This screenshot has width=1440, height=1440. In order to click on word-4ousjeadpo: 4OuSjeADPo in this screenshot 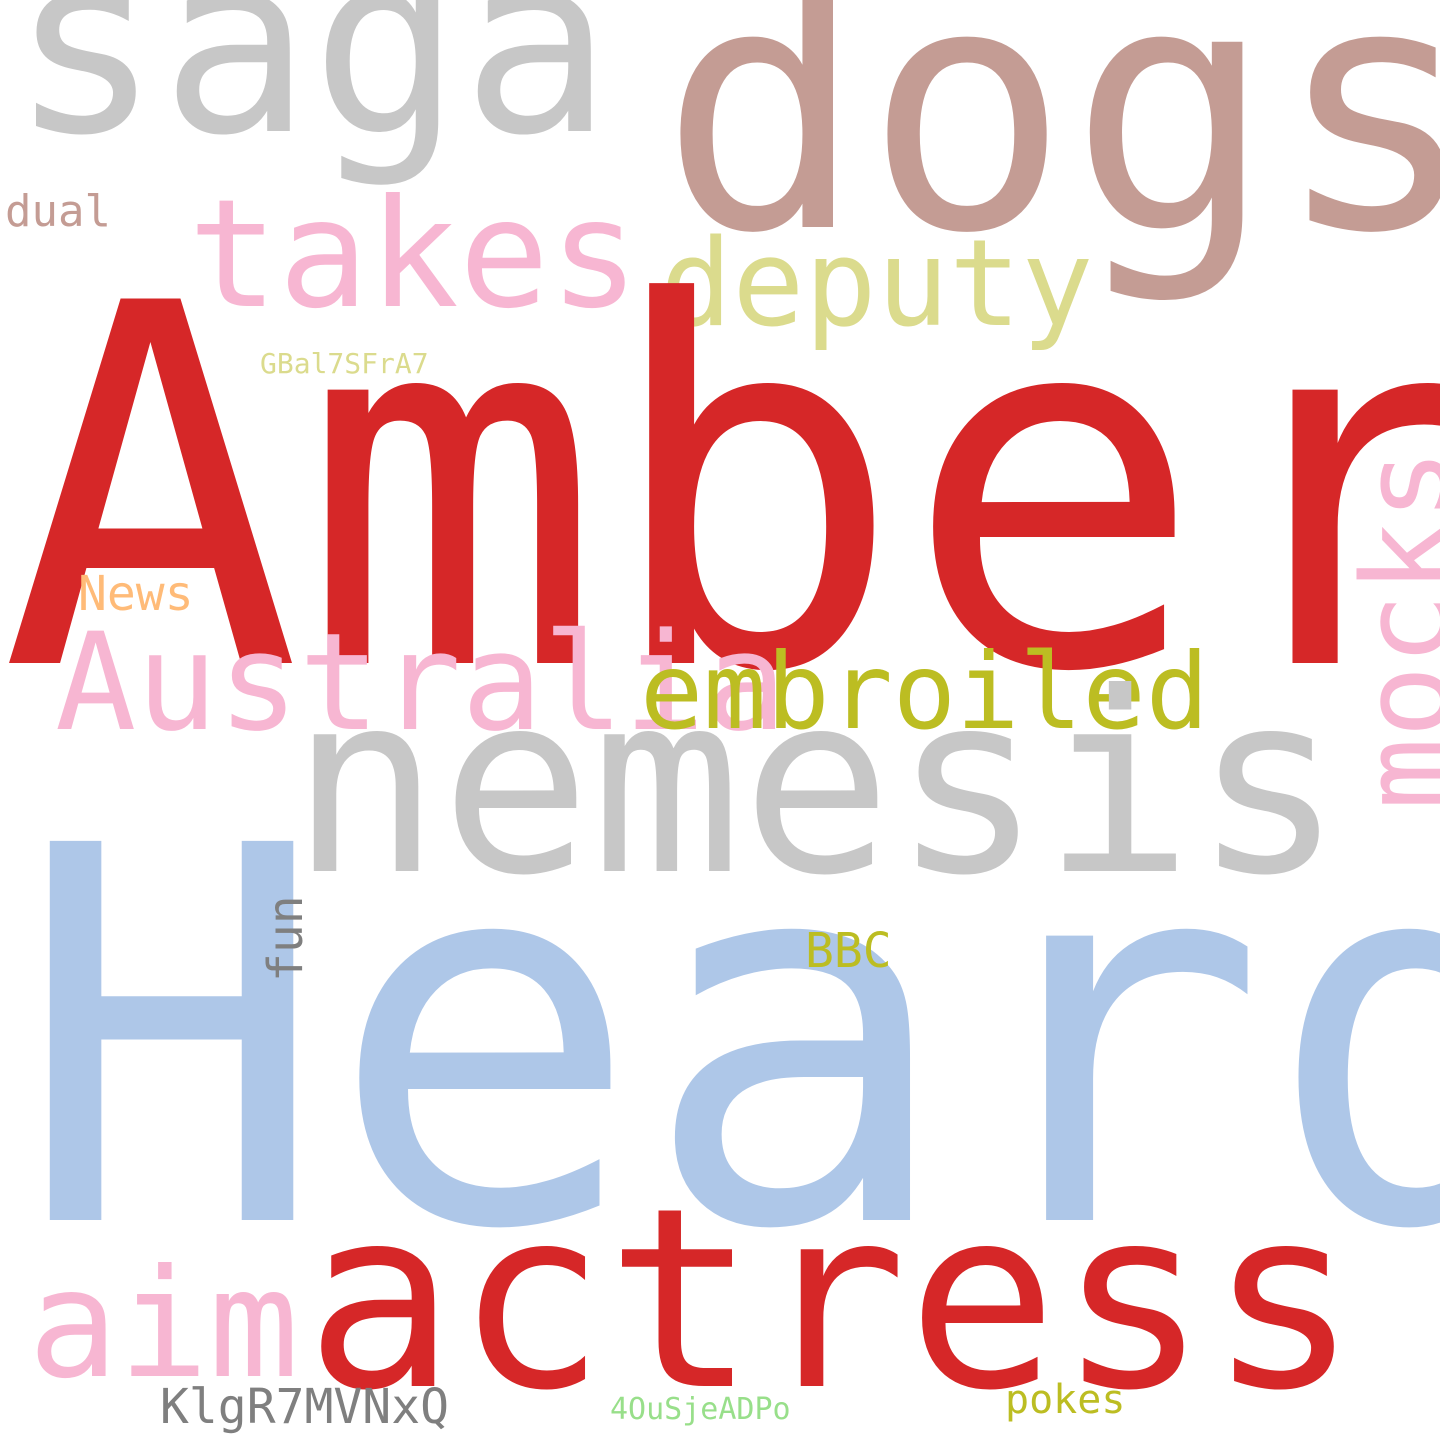, I will do `click(700, 1409)`.